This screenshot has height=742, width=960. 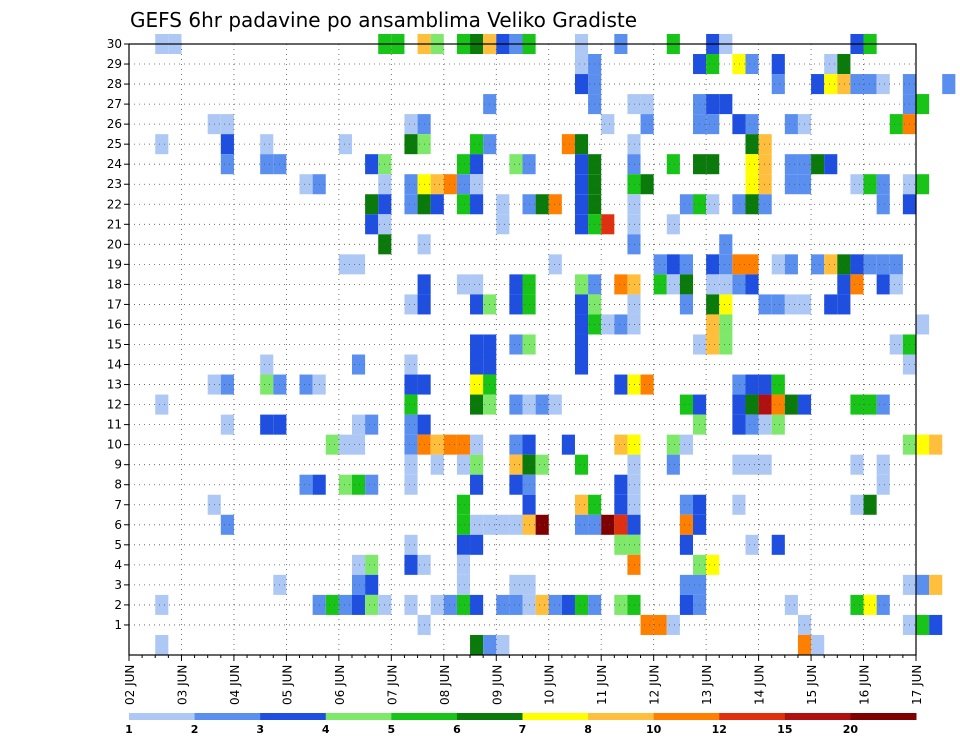 What do you see at coordinates (497, 685) in the screenshot?
I see `x-tick-label: 09 JUN` at bounding box center [497, 685].